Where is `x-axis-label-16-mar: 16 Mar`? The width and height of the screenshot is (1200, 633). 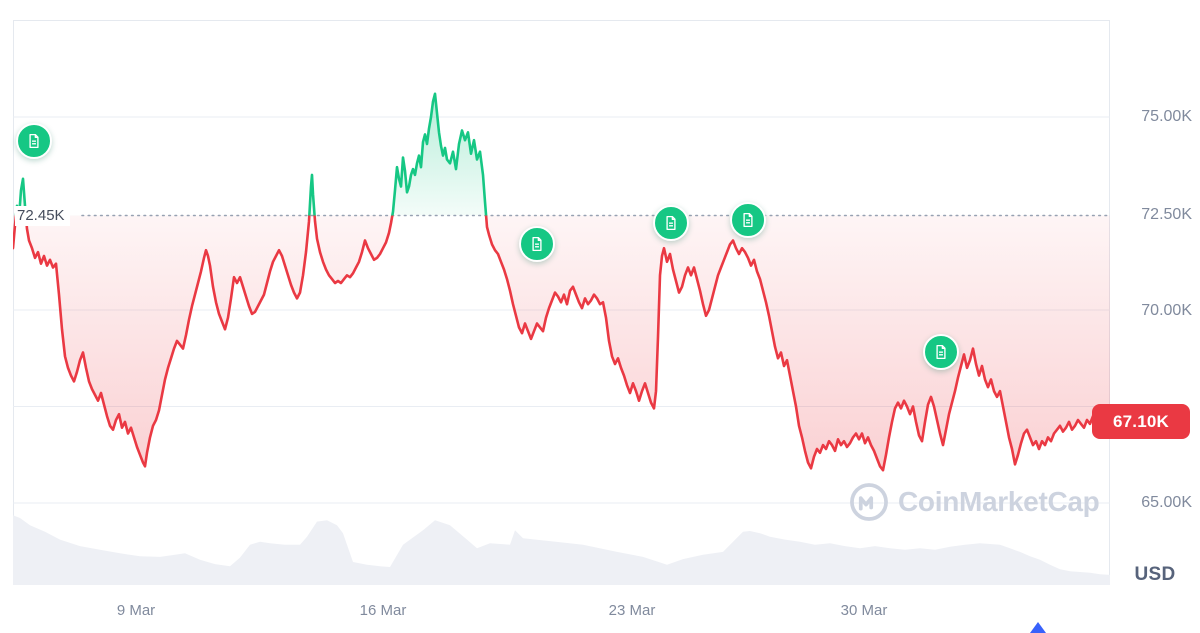
x-axis-label-16-mar: 16 Mar is located at coordinates (383, 610).